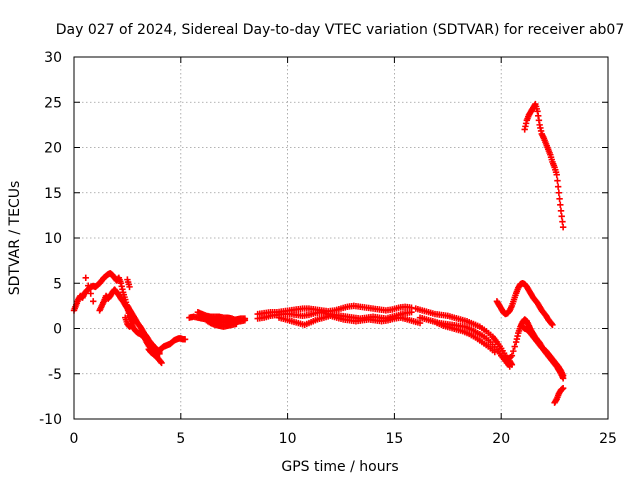 Image resolution: width=640 pixels, height=480 pixels. Describe the element at coordinates (501, 439) in the screenshot. I see `x-tick-label: 20` at that location.